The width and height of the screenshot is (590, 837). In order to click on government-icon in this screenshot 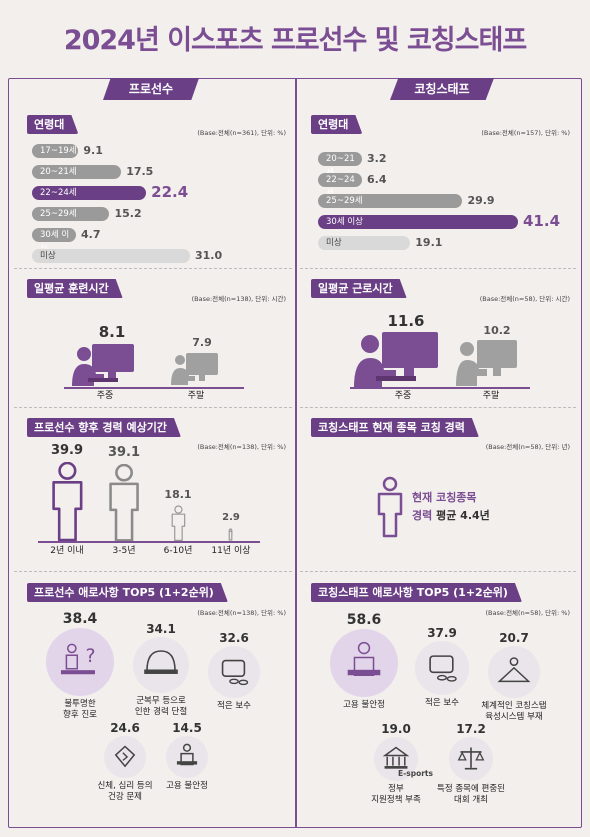, I will do `click(396, 759)`.